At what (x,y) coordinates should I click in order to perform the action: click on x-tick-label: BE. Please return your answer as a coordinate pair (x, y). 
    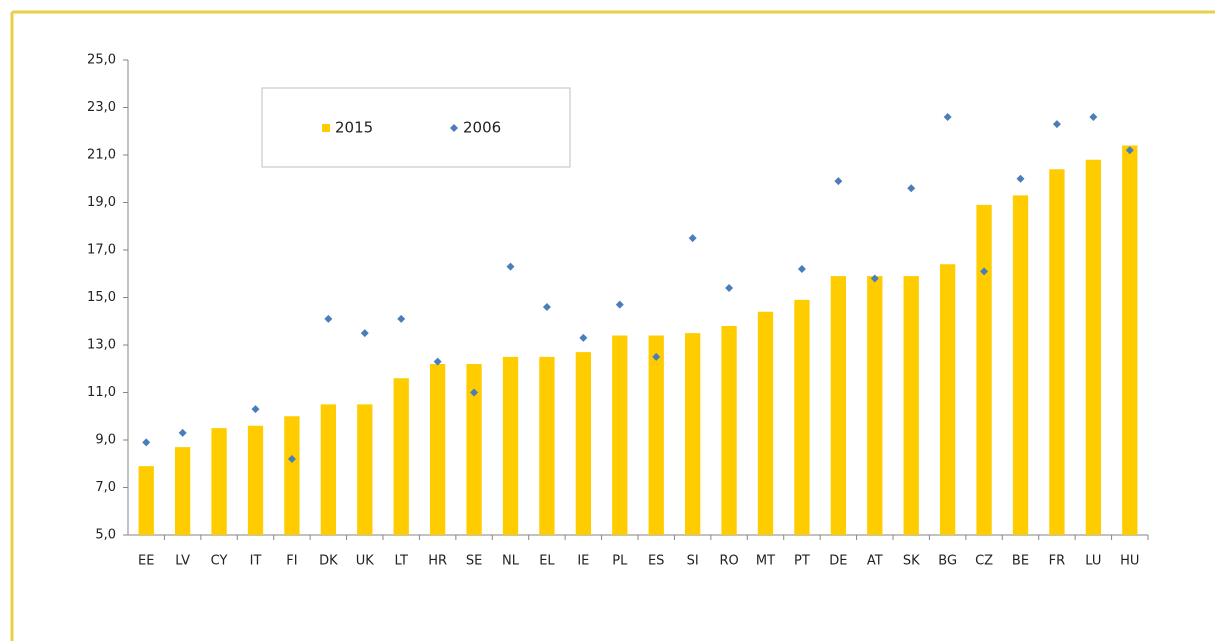
    Looking at the image, I should click on (1020, 561).